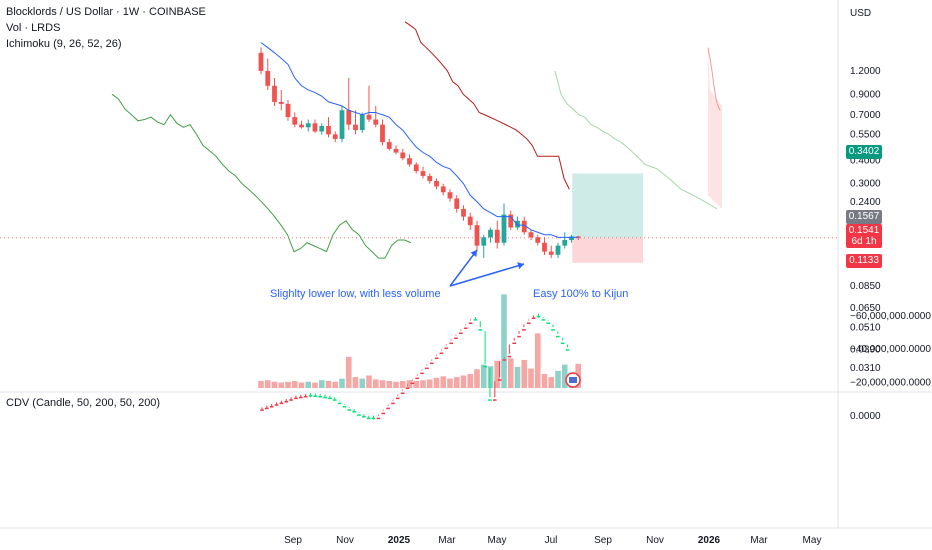 The image size is (932, 550). I want to click on arrow-lower-low, so click(463, 268).